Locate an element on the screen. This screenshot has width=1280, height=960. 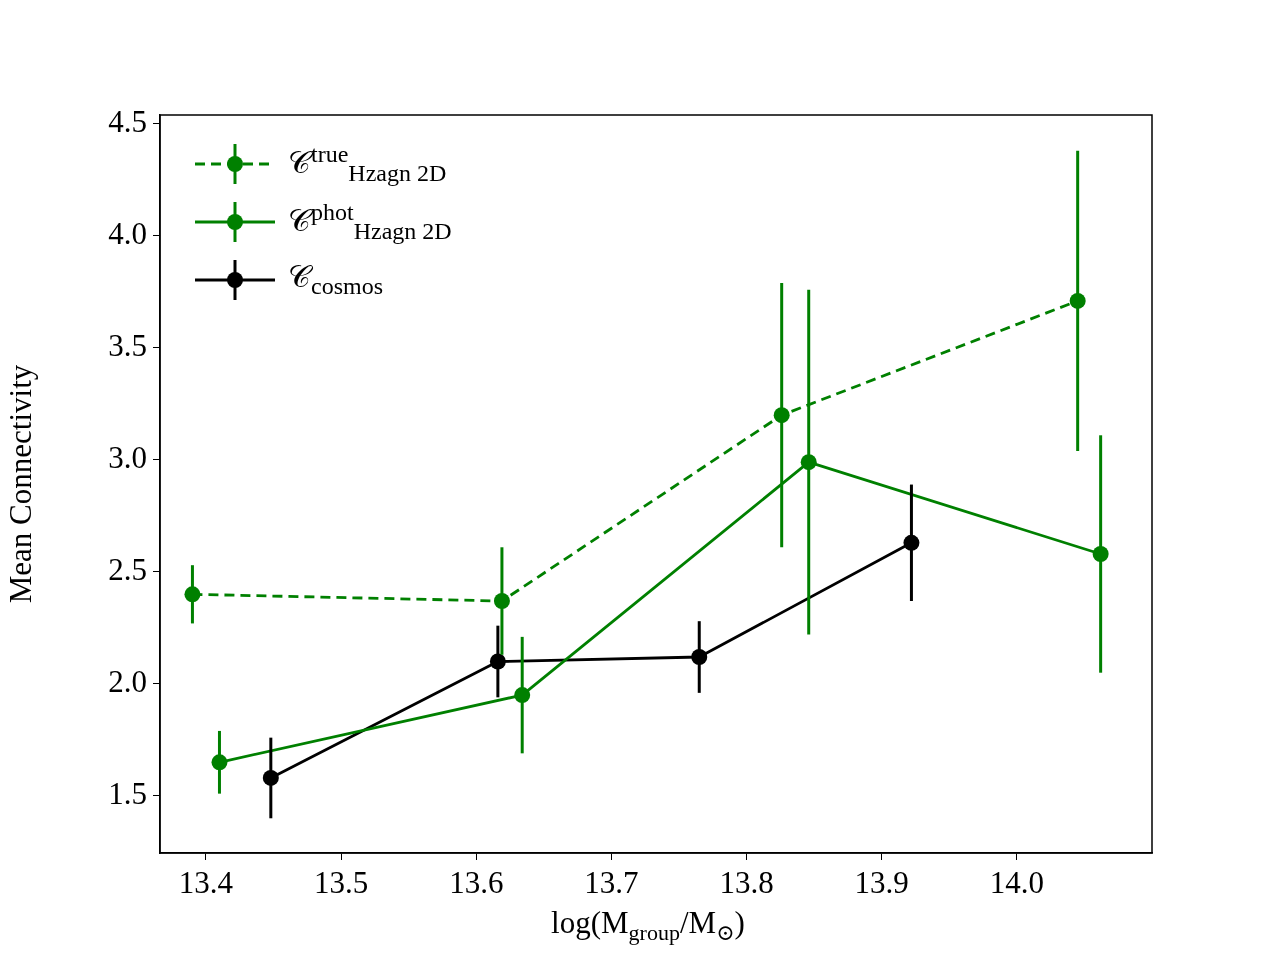
y-tick-label: 1.5 is located at coordinates (127, 794).